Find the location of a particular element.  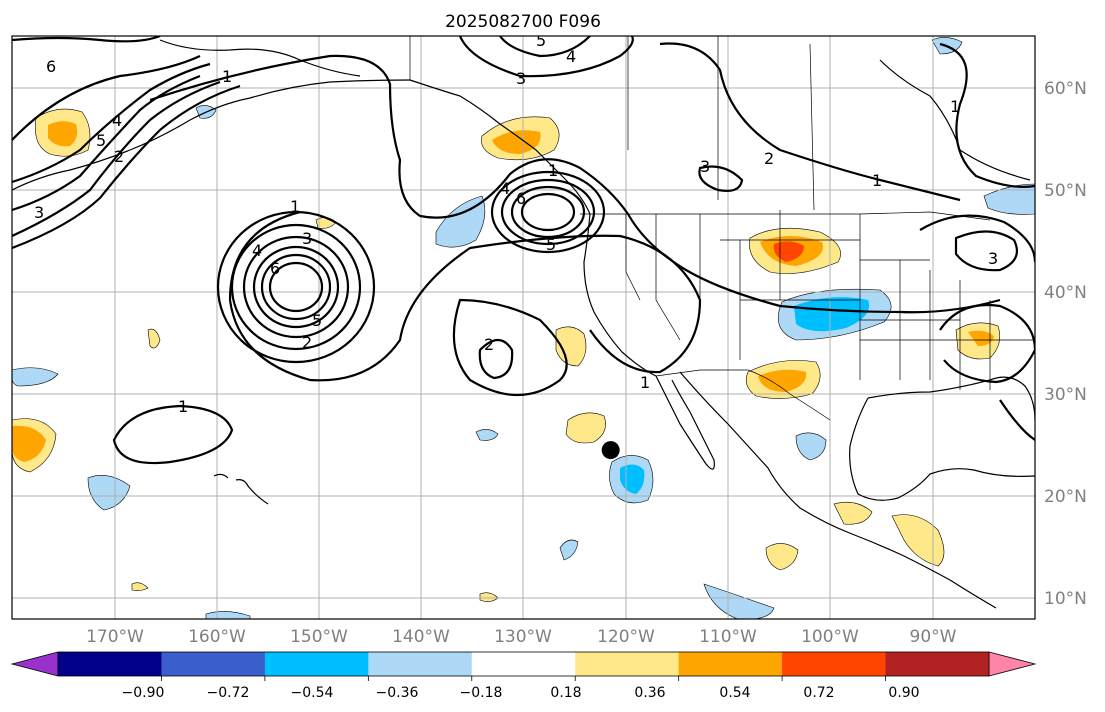

coastline-hudson-bay is located at coordinates (955, 120).